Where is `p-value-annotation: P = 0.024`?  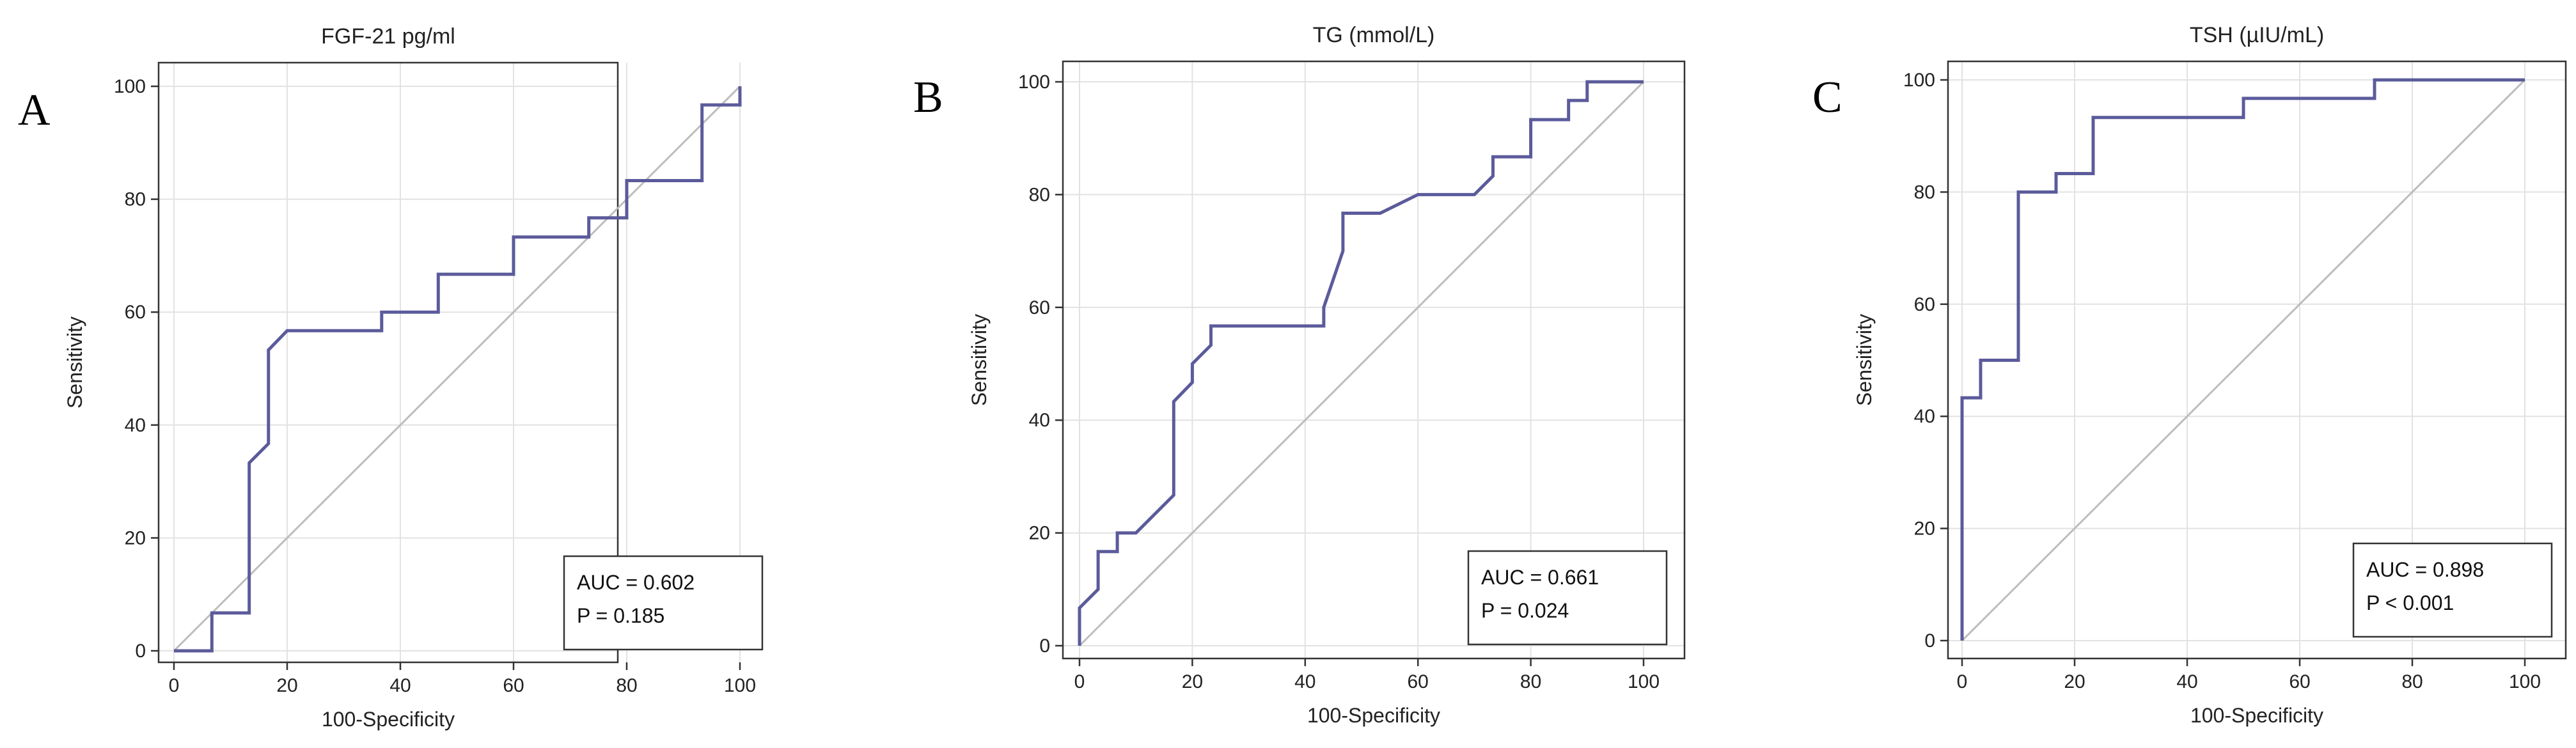 p-value-annotation: P = 0.024 is located at coordinates (1525, 610).